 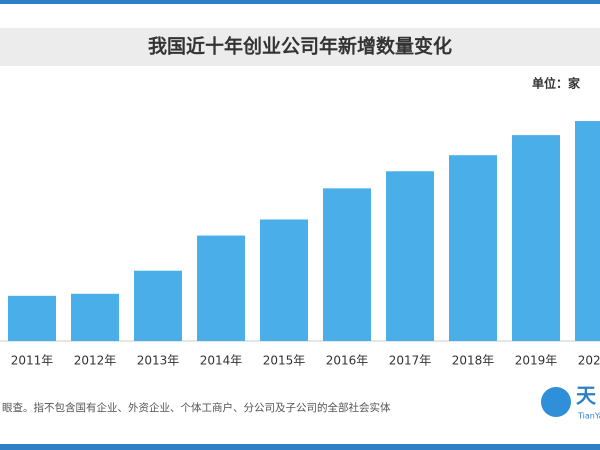 I want to click on logo-icon, so click(x=556, y=402).